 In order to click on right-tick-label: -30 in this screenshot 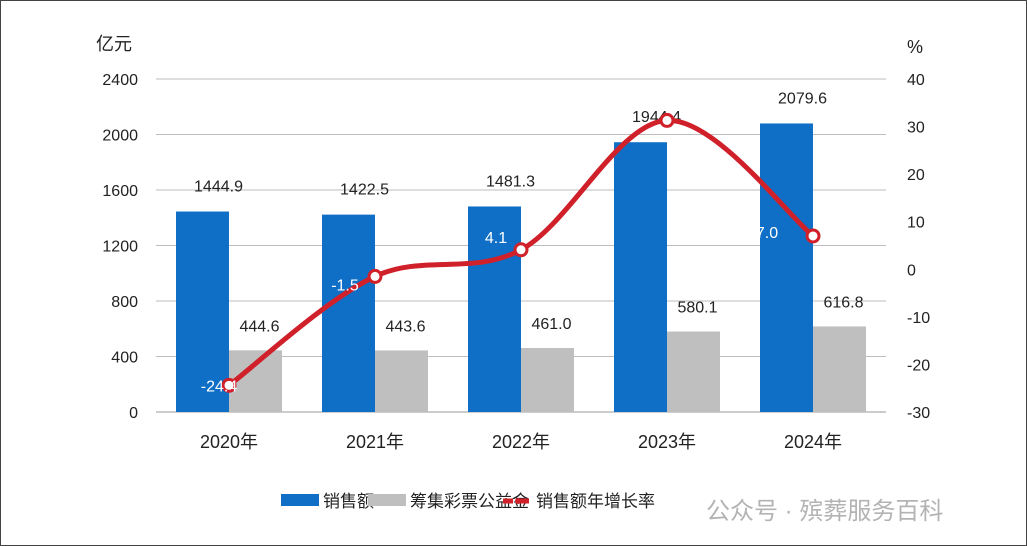, I will do `click(918, 413)`.